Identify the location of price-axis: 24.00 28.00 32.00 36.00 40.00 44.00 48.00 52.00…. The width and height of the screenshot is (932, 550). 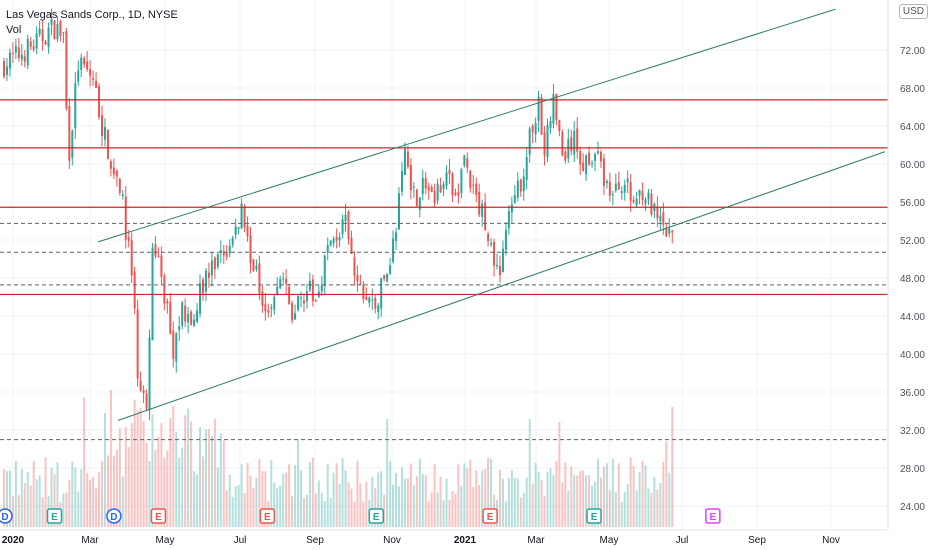
(909, 275).